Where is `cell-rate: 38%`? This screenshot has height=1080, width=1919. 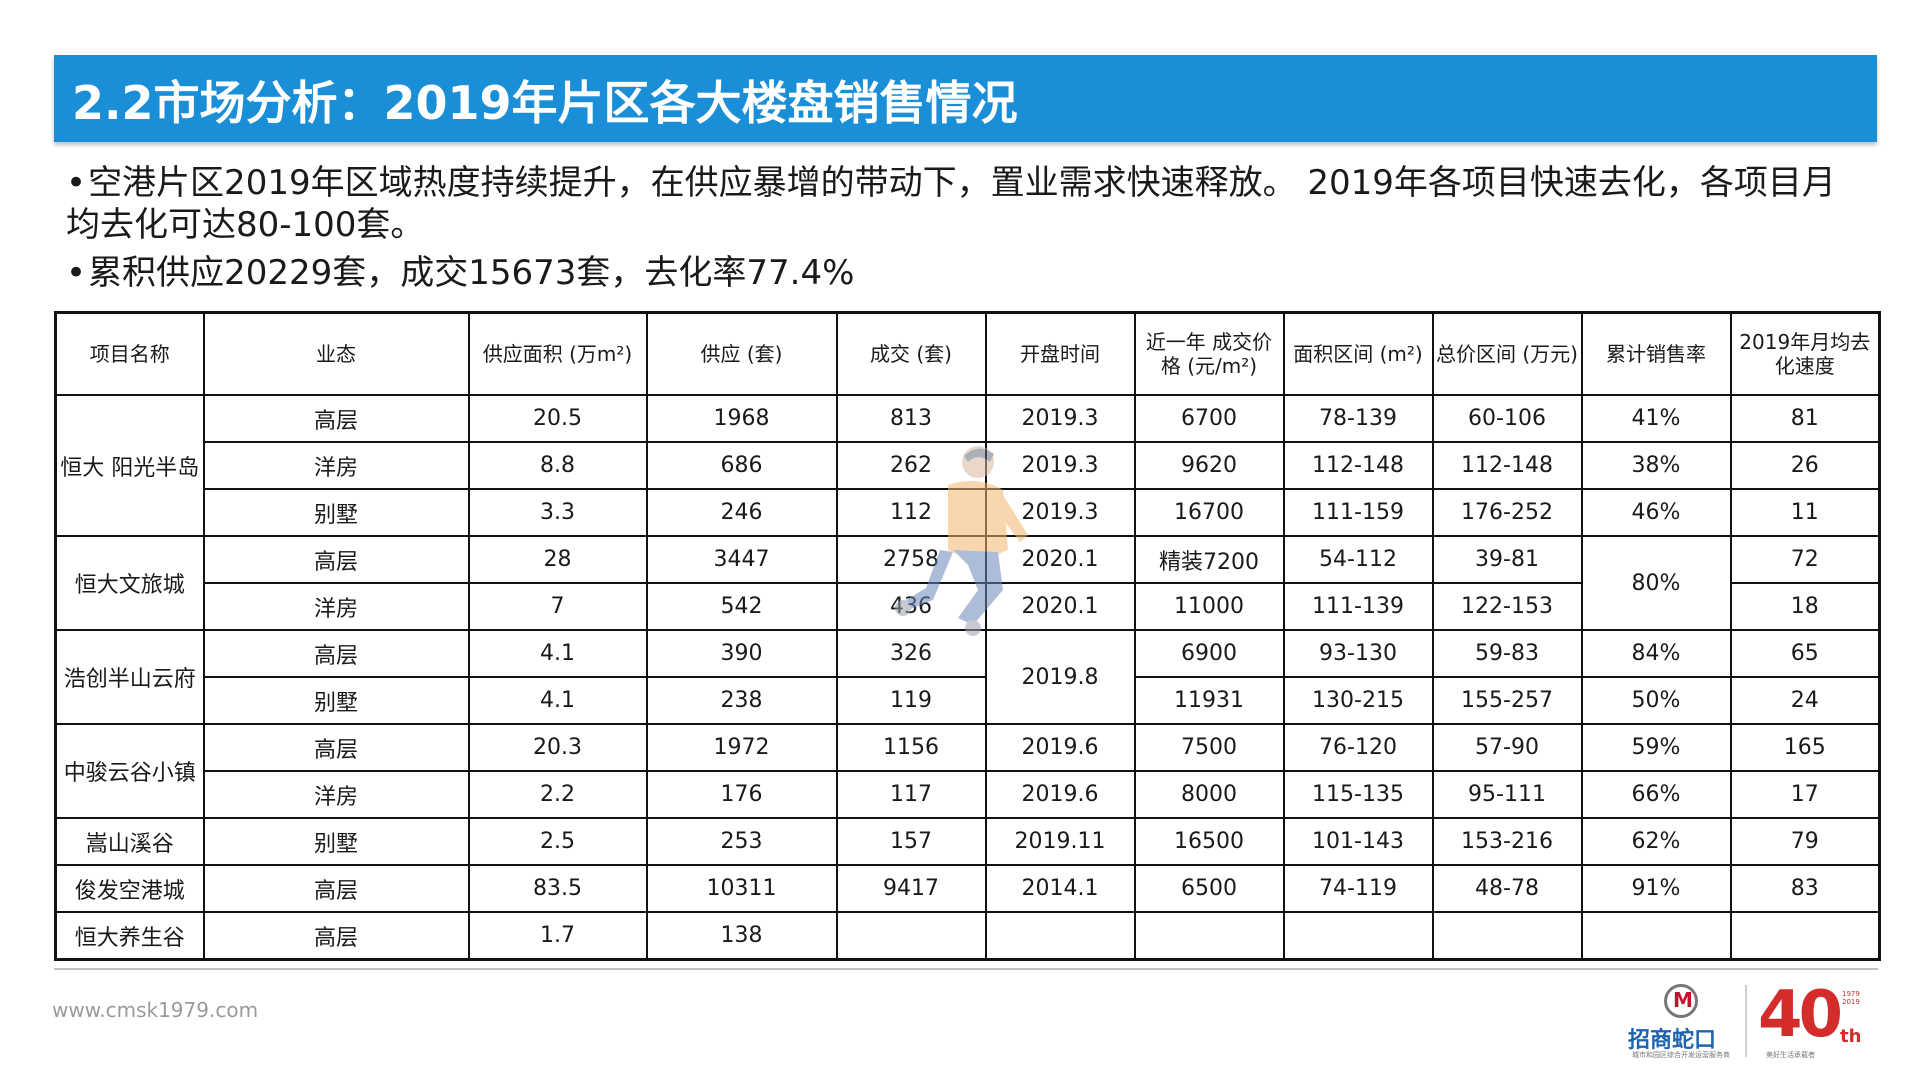
cell-rate: 38% is located at coordinates (1656, 465).